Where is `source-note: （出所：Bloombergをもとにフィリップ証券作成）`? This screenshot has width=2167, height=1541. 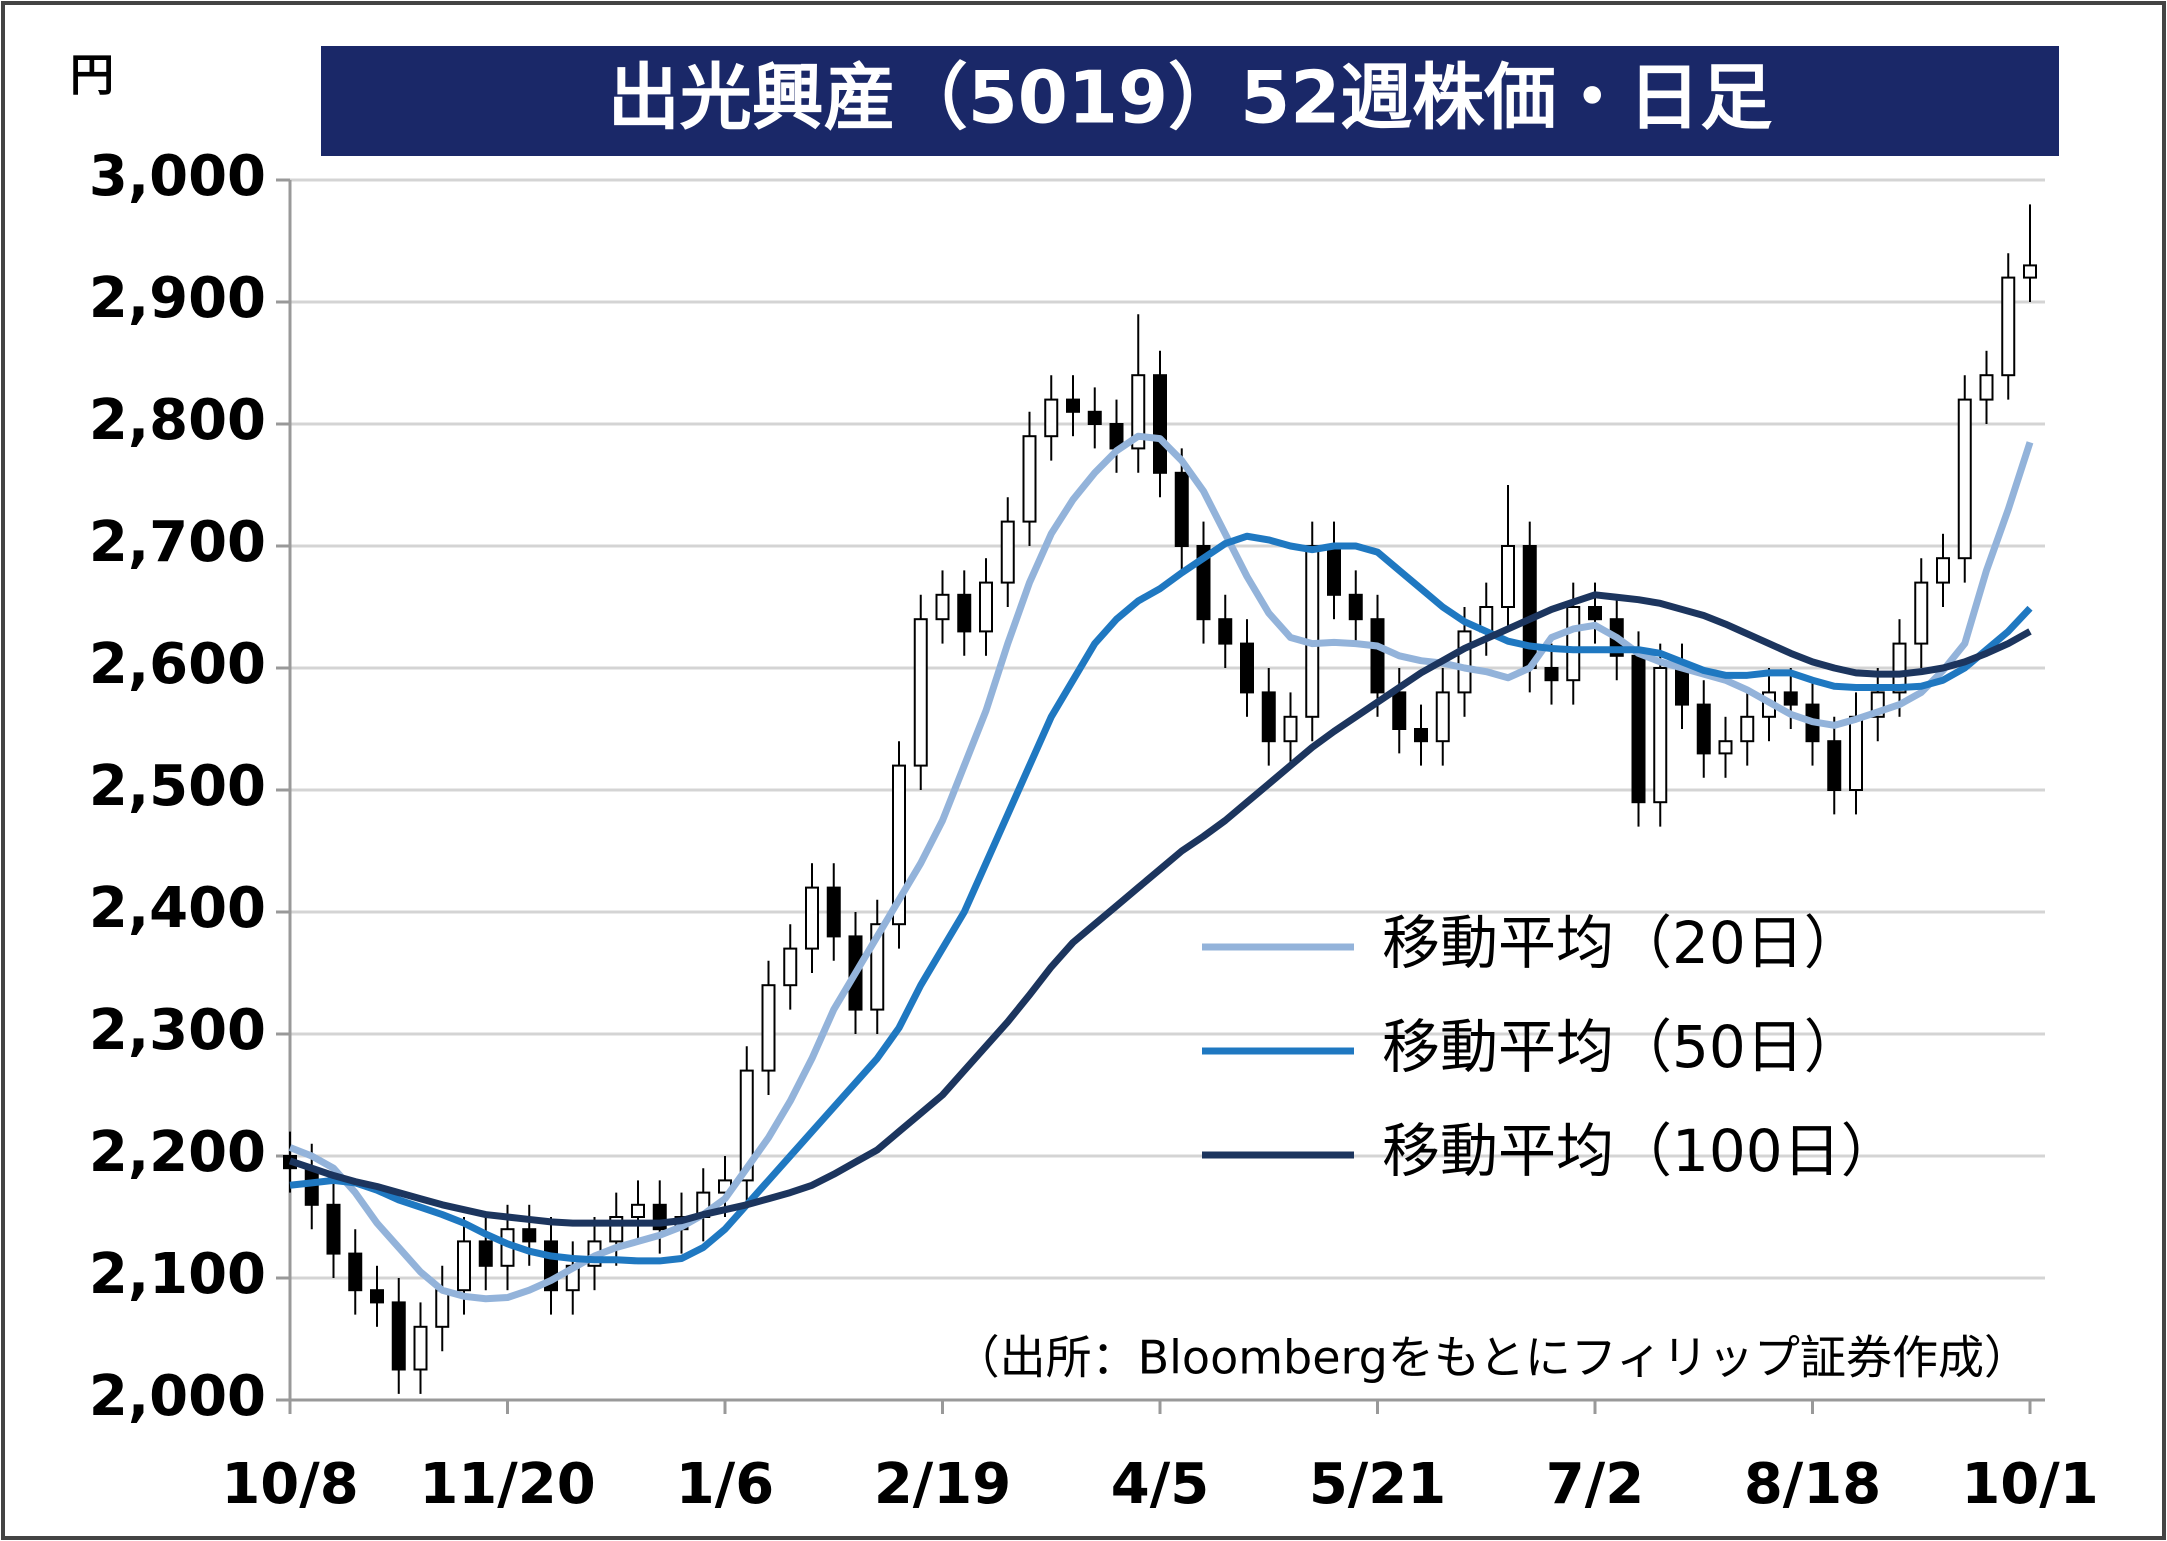
source-note: （出所：Bloombergをもとにフィリップ証券作成） is located at coordinates (1492, 1358).